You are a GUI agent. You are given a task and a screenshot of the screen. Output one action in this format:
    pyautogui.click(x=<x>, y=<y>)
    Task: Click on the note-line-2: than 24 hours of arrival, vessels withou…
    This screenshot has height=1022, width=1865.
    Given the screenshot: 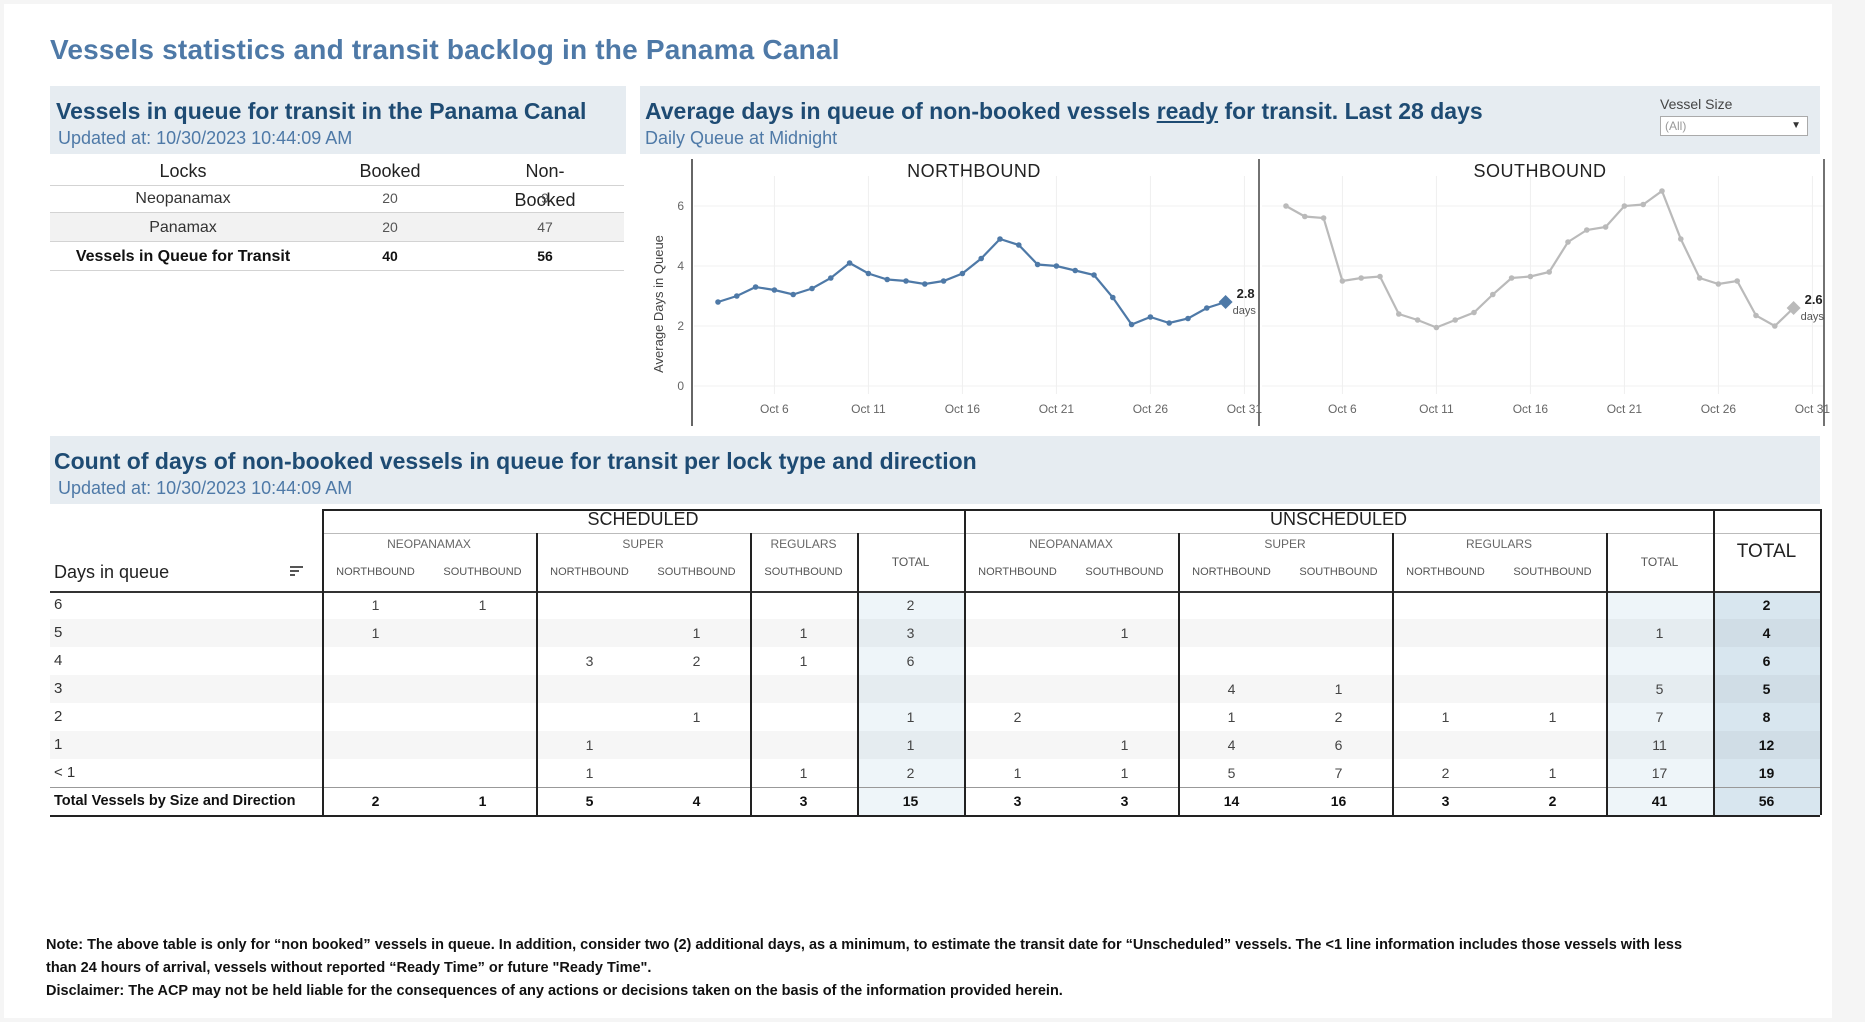 What is the action you would take?
    pyautogui.click(x=349, y=968)
    